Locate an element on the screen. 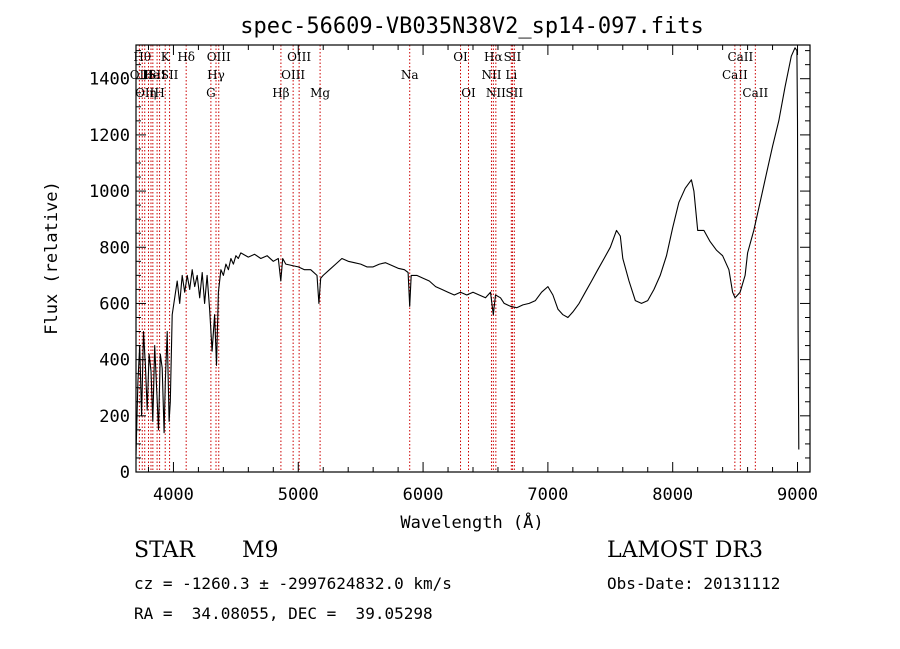  y-tick-label: 1000 is located at coordinates (109, 192).